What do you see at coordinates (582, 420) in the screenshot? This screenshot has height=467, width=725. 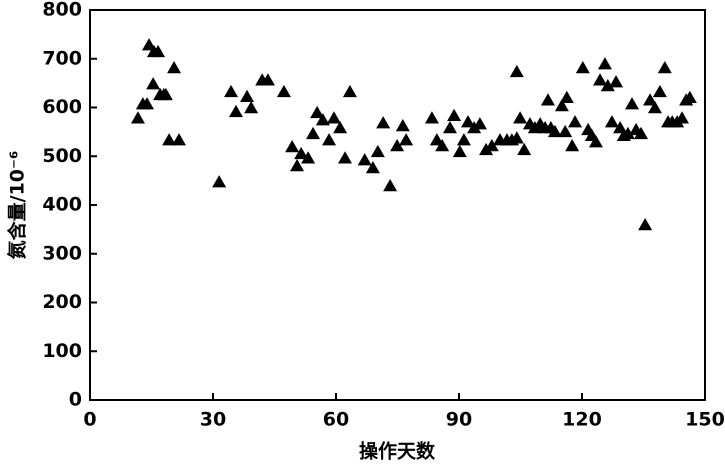 I see `x-tick-label: 120` at bounding box center [582, 420].